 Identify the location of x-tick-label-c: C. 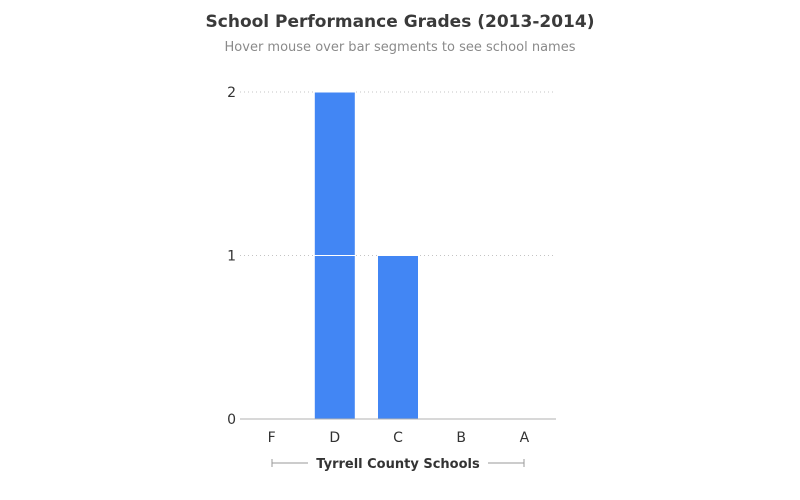
(398, 438).